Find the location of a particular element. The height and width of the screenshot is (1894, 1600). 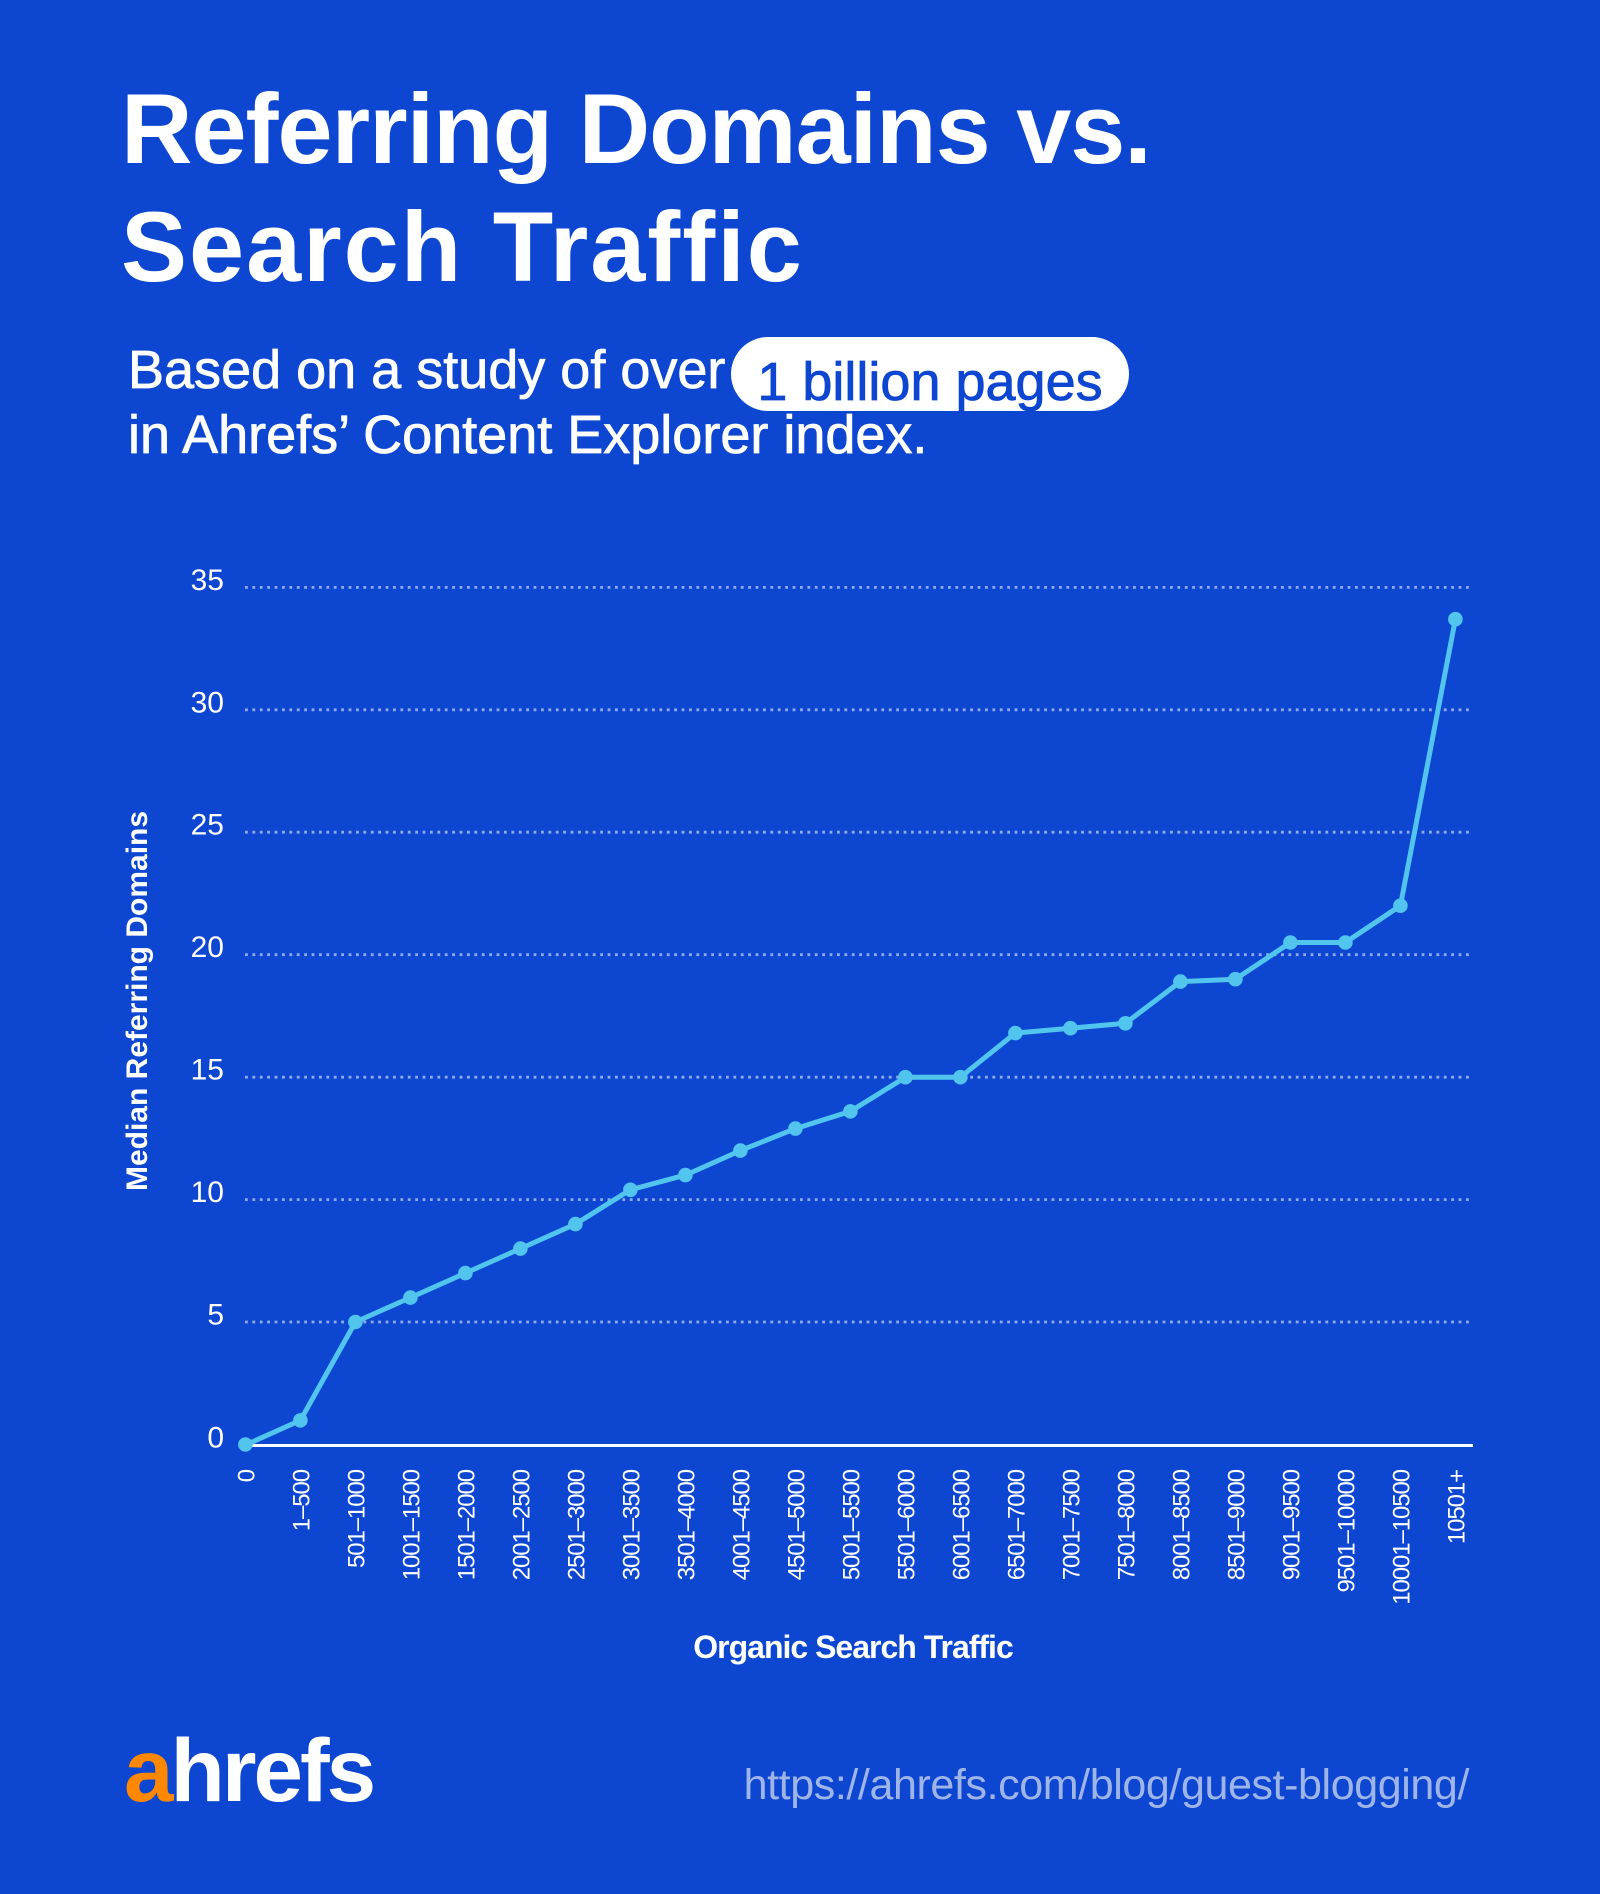

svg-text: 15 is located at coordinates (207, 1070).